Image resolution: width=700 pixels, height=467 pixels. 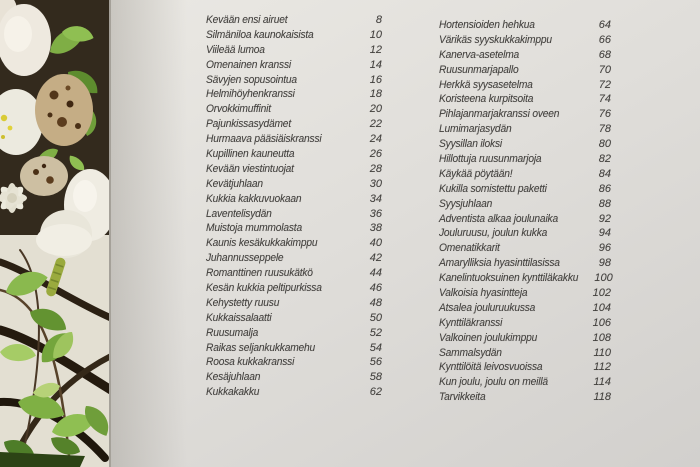 I want to click on toc-row: Roosa kukkakranssi 56, so click(x=294, y=362).